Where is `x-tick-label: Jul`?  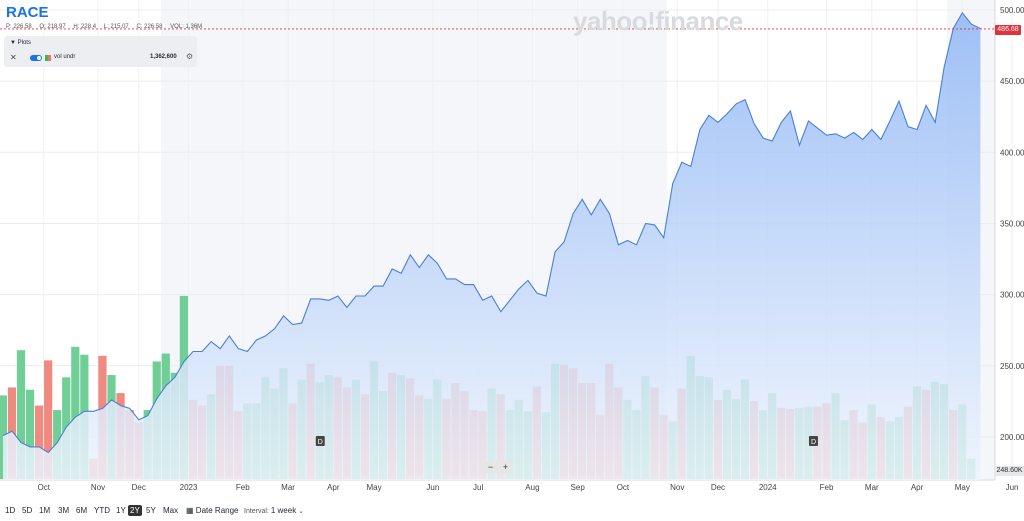
x-tick-label: Jul is located at coordinates (478, 487).